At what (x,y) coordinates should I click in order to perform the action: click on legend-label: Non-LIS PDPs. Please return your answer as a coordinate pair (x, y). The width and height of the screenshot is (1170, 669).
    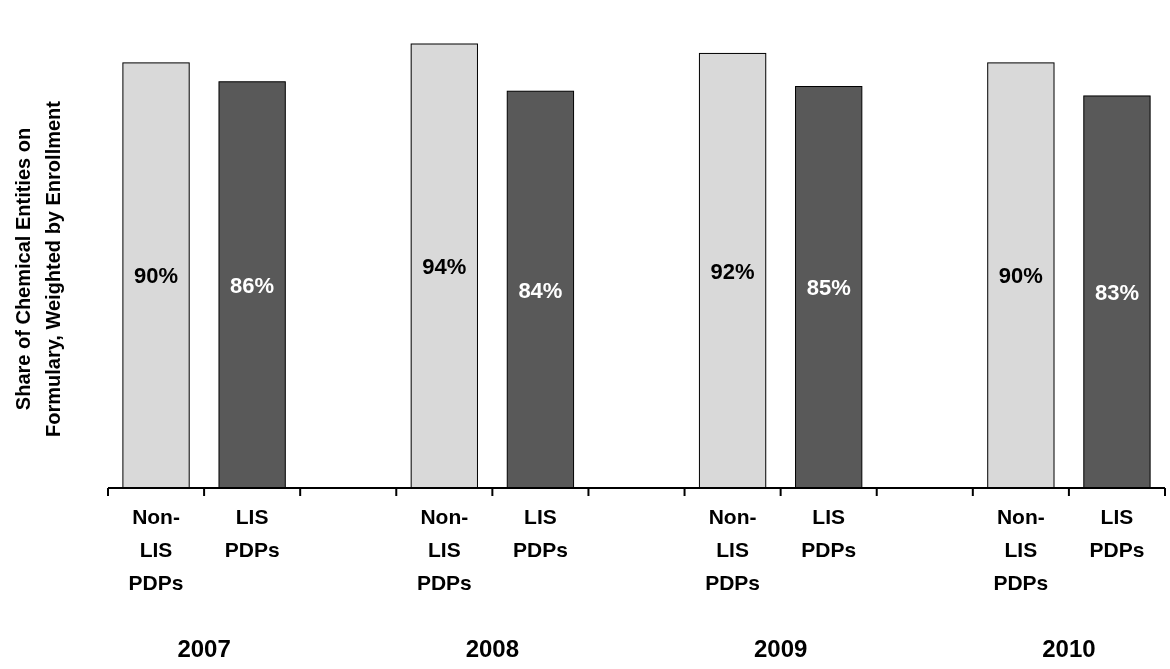
    Looking at the image, I should click on (156, 549).